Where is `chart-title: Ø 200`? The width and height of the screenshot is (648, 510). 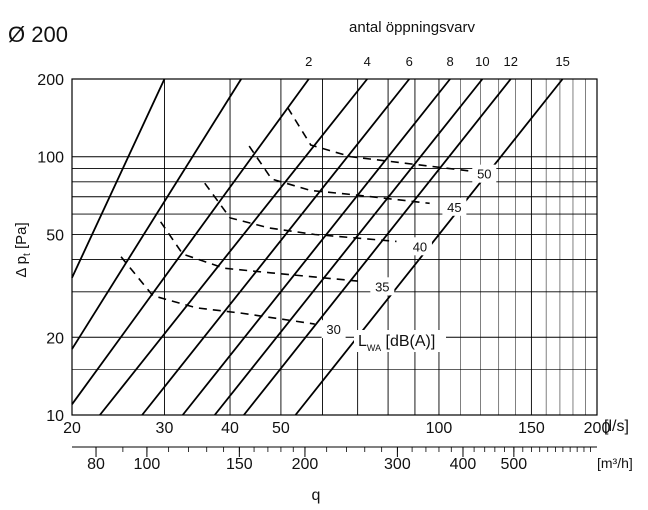
chart-title: Ø 200 is located at coordinates (38, 34).